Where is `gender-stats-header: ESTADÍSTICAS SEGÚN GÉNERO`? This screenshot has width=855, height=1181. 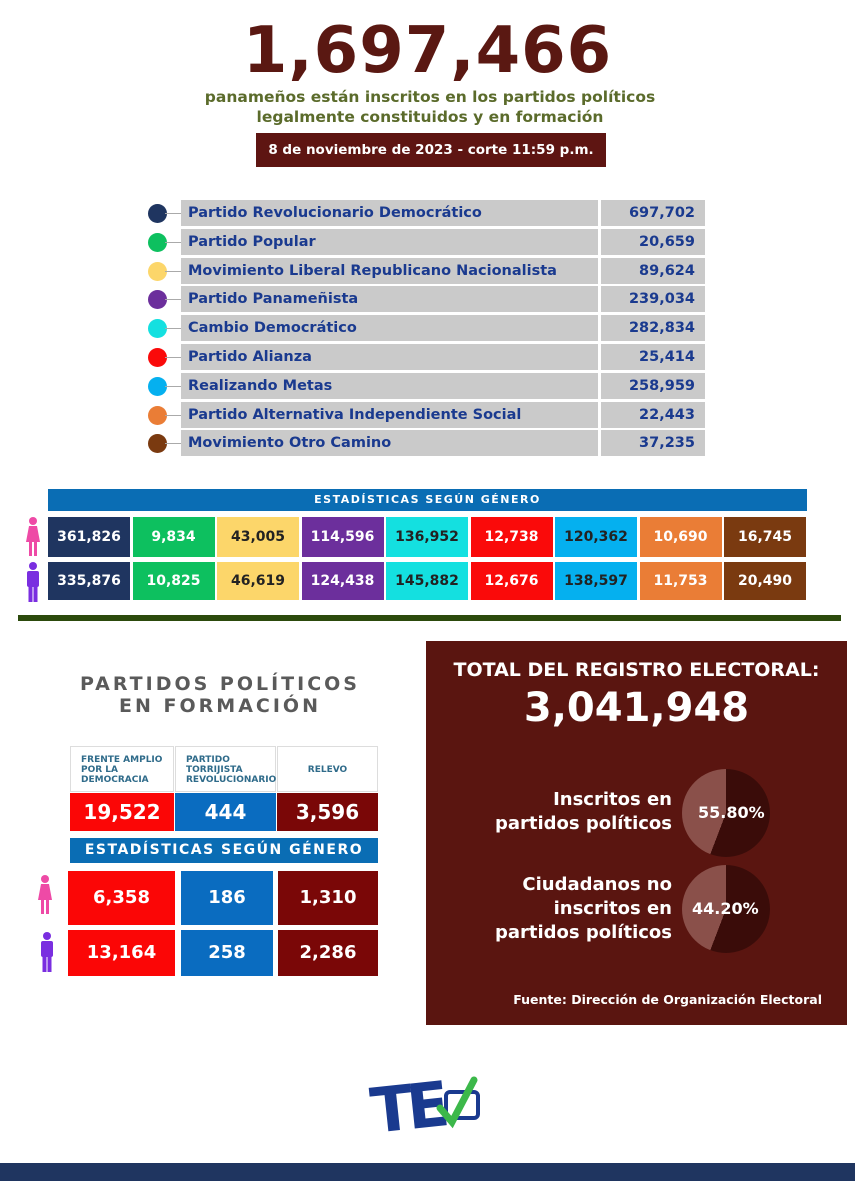 gender-stats-header: ESTADÍSTICAS SEGÚN GÉNERO is located at coordinates (427, 500).